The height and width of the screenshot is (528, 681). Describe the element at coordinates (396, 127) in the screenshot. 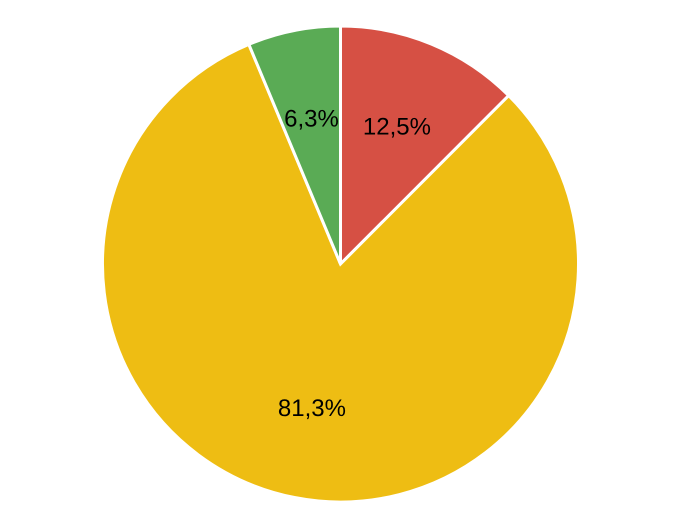

I see `data-label: 12,5%` at that location.